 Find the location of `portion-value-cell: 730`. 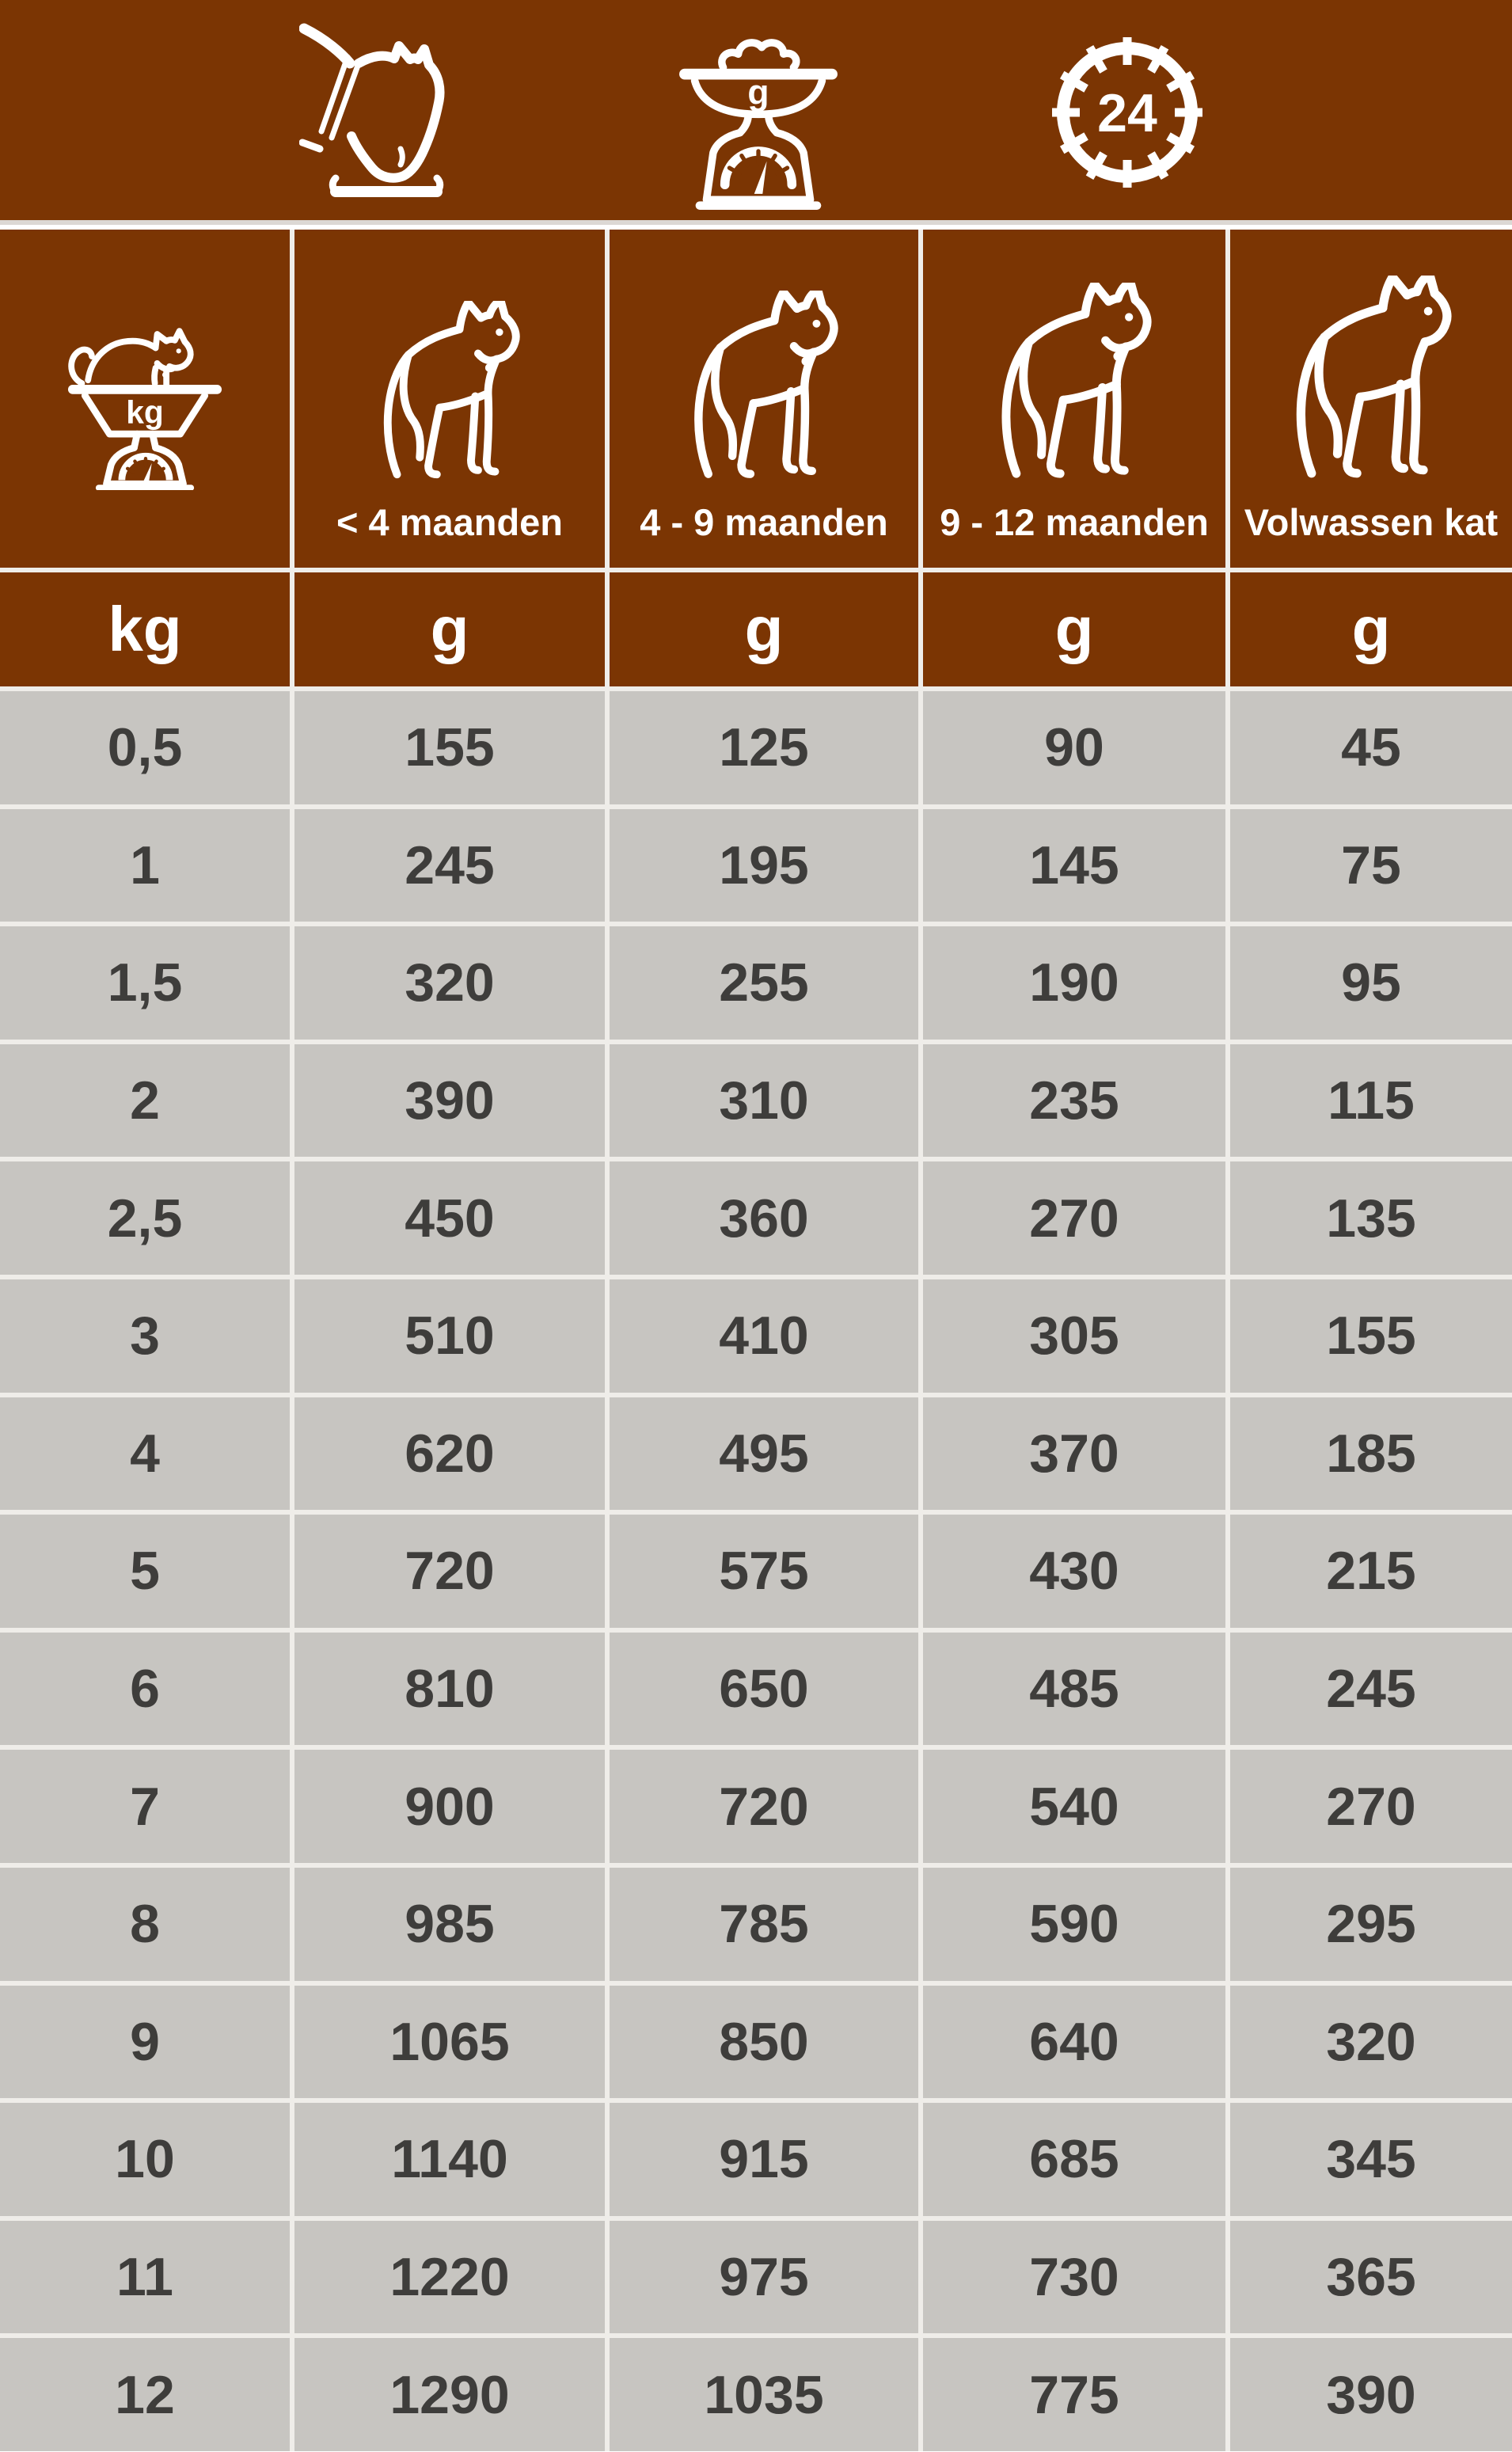

portion-value-cell: 730 is located at coordinates (1074, 2277).